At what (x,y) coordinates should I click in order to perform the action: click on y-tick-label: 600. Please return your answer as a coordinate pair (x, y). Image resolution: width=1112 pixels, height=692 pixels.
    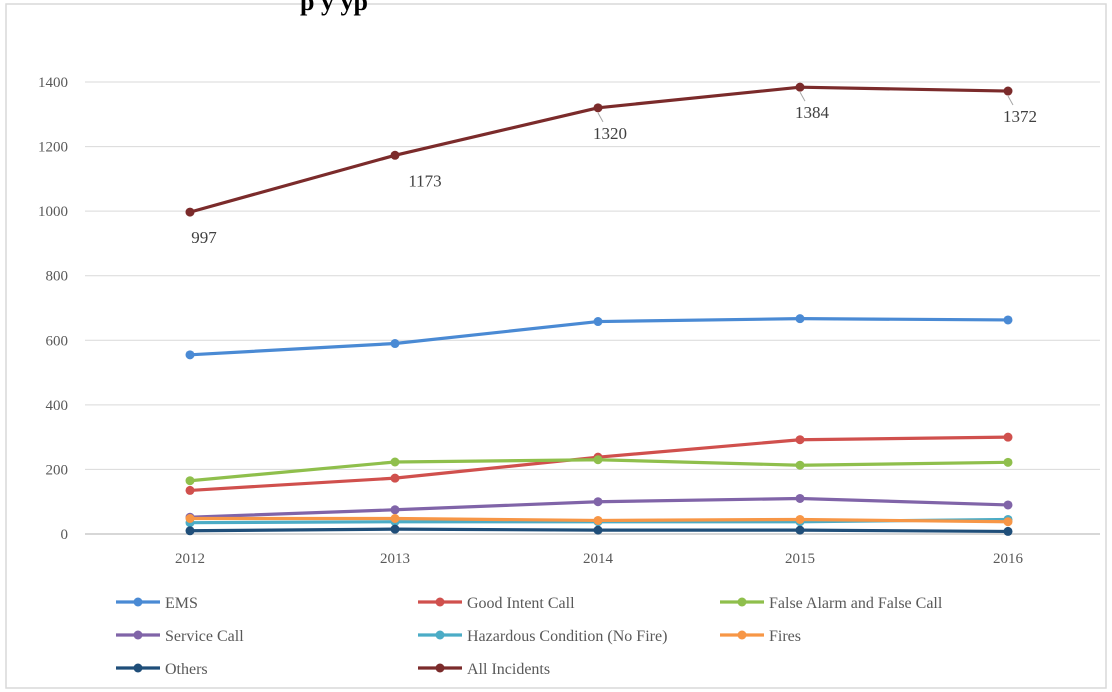
    Looking at the image, I should click on (57, 341).